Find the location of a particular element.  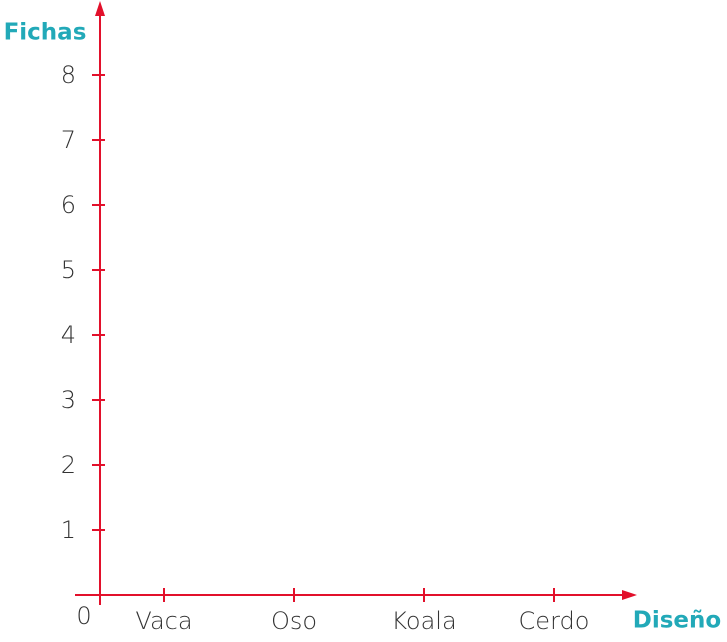

x-tick-label: Cerdo is located at coordinates (554, 621).